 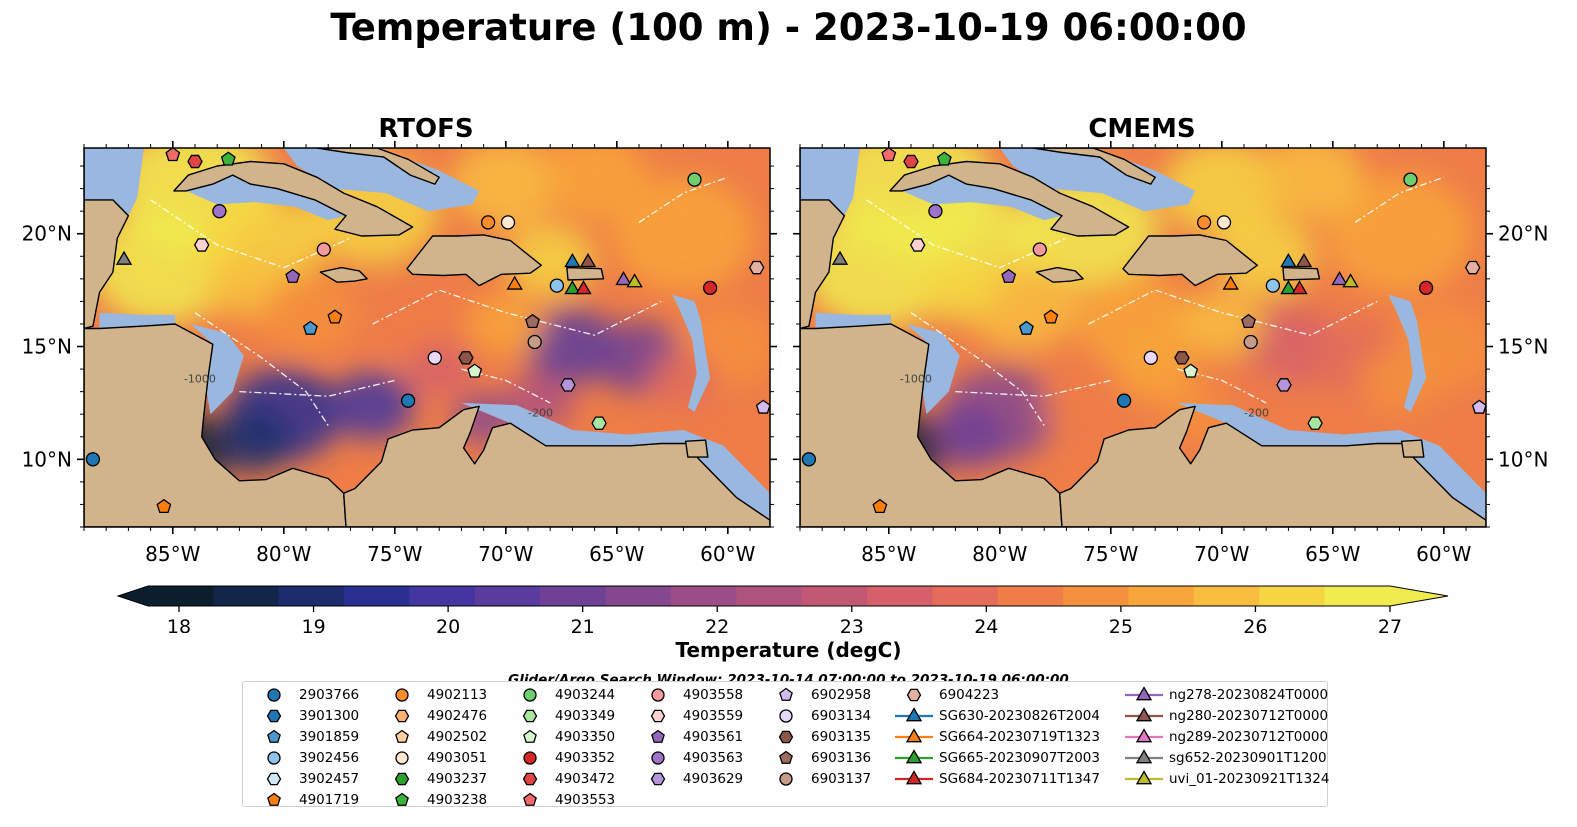 I want to click on legend-label: 4903352, so click(x=585, y=758).